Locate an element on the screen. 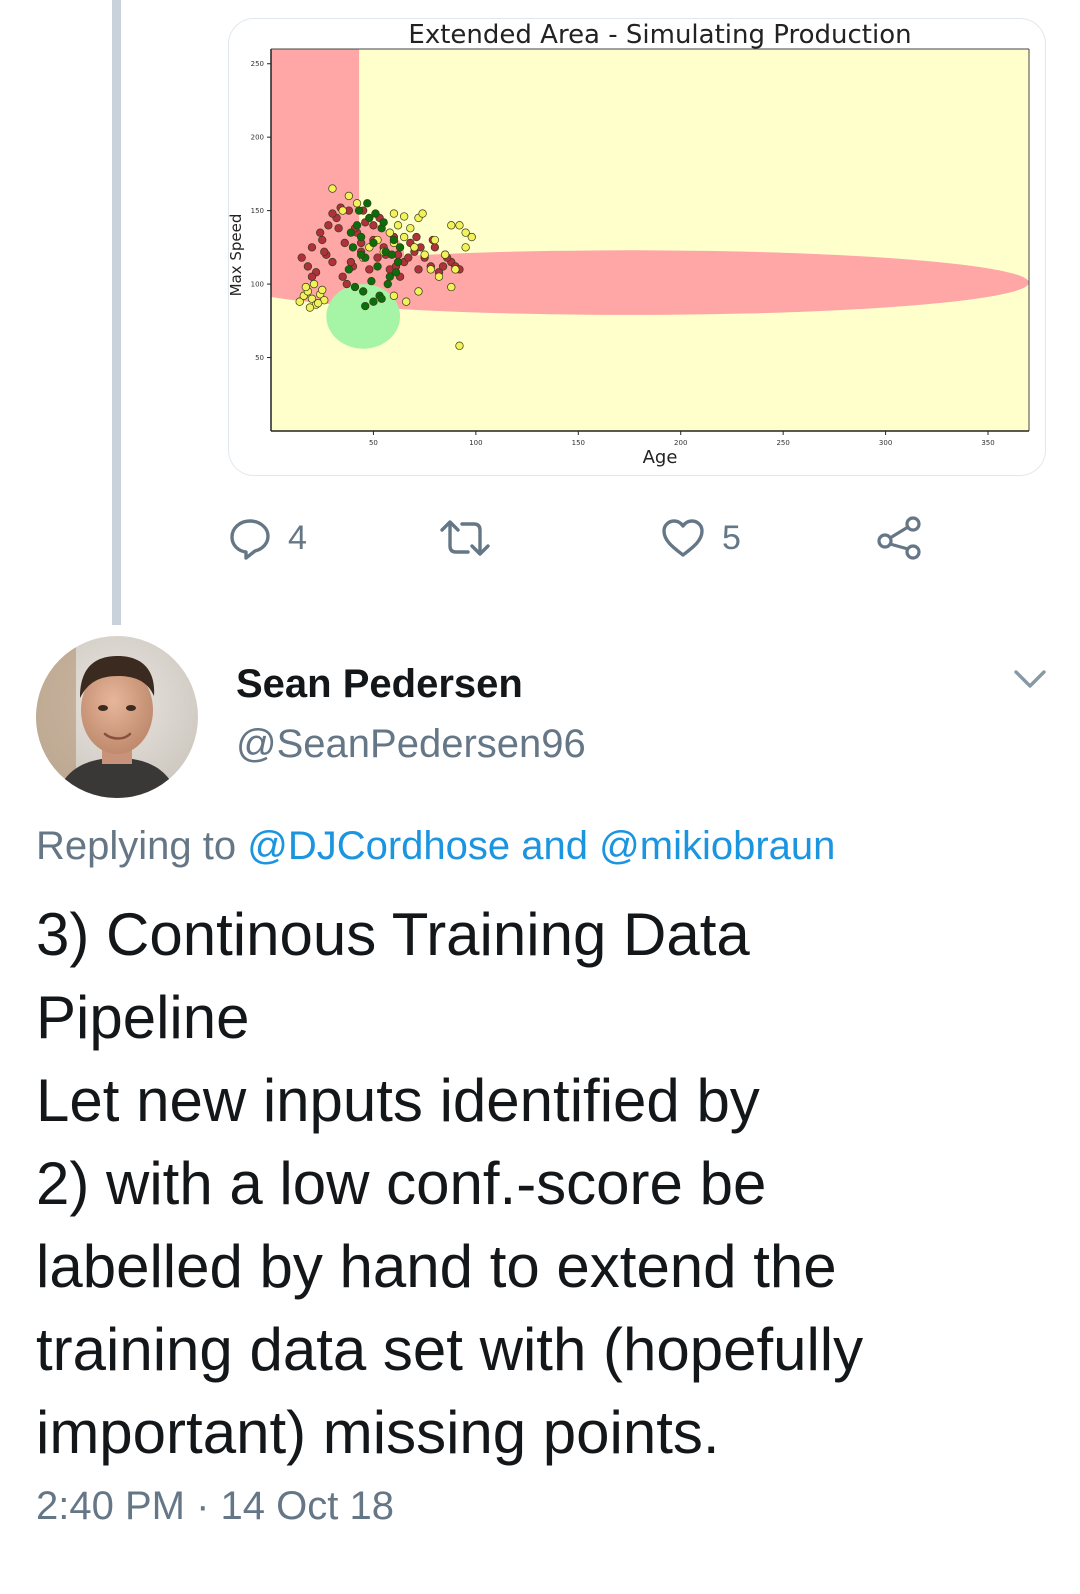  like-count: 5 is located at coordinates (731, 537).